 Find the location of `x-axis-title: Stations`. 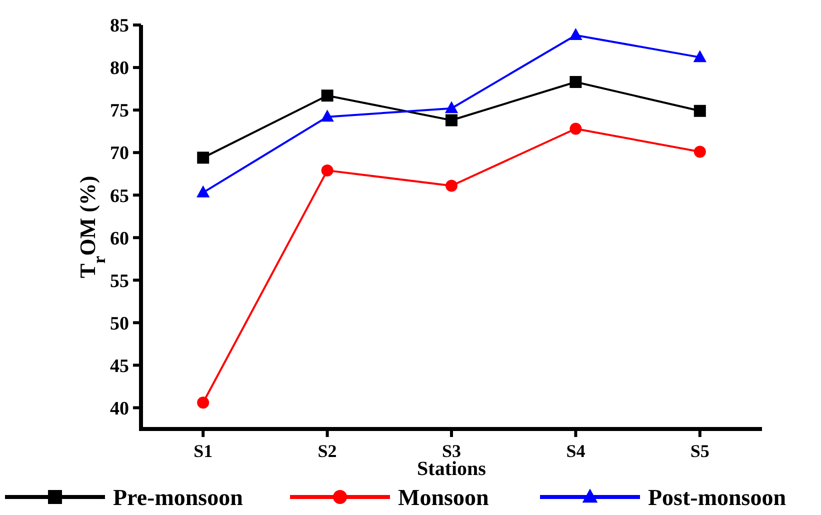

x-axis-title: Stations is located at coordinates (451, 469).